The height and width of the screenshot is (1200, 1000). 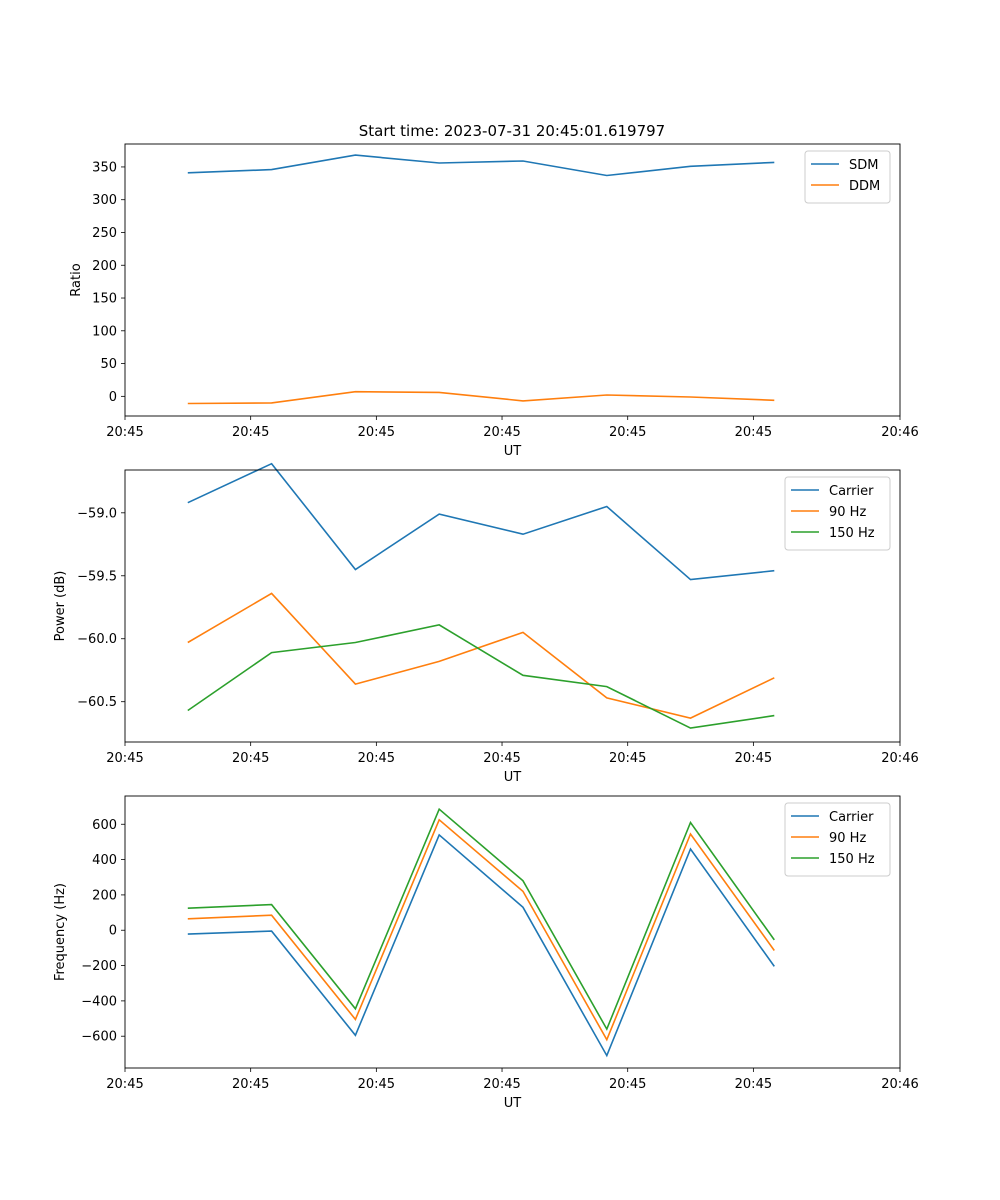 What do you see at coordinates (863, 165) in the screenshot?
I see `legend-label: SDM` at bounding box center [863, 165].